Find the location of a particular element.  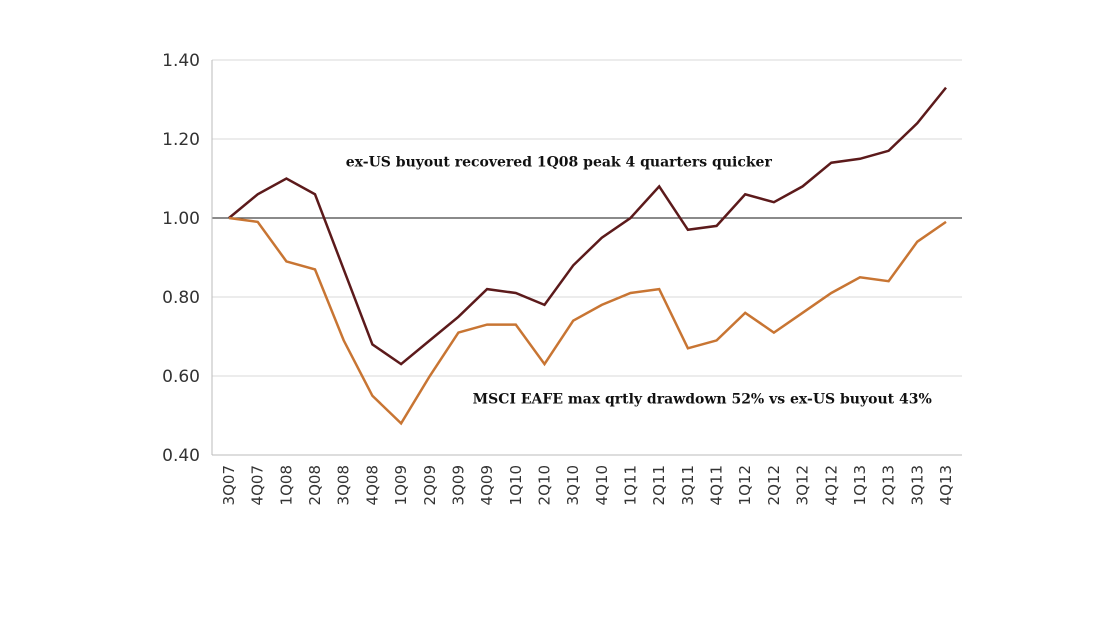

x-tick-label: 1Q10 is located at coordinates (516, 485).